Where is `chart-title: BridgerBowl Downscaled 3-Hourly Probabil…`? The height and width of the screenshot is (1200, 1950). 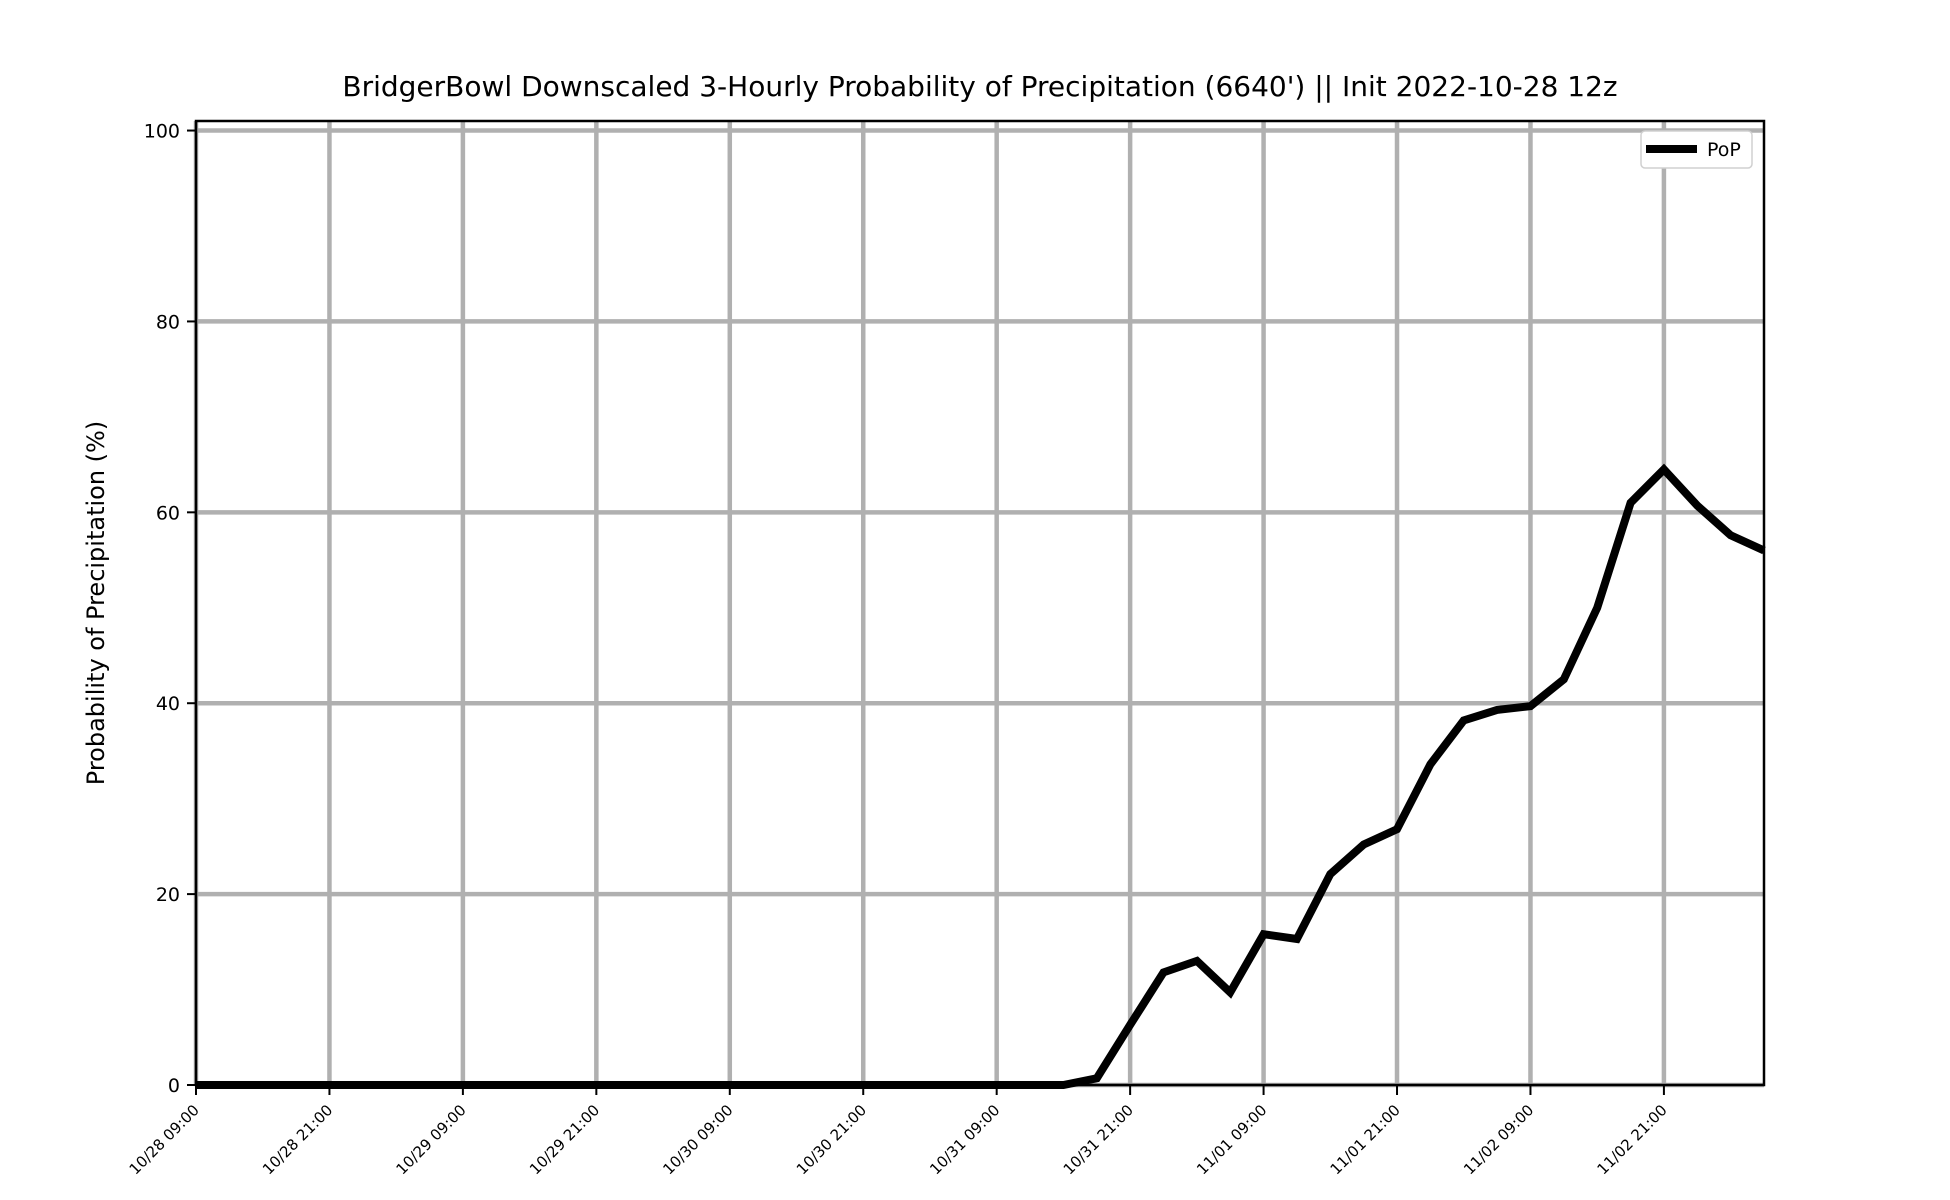
chart-title: BridgerBowl Downscaled 3-Hourly Probabil… is located at coordinates (979, 86).